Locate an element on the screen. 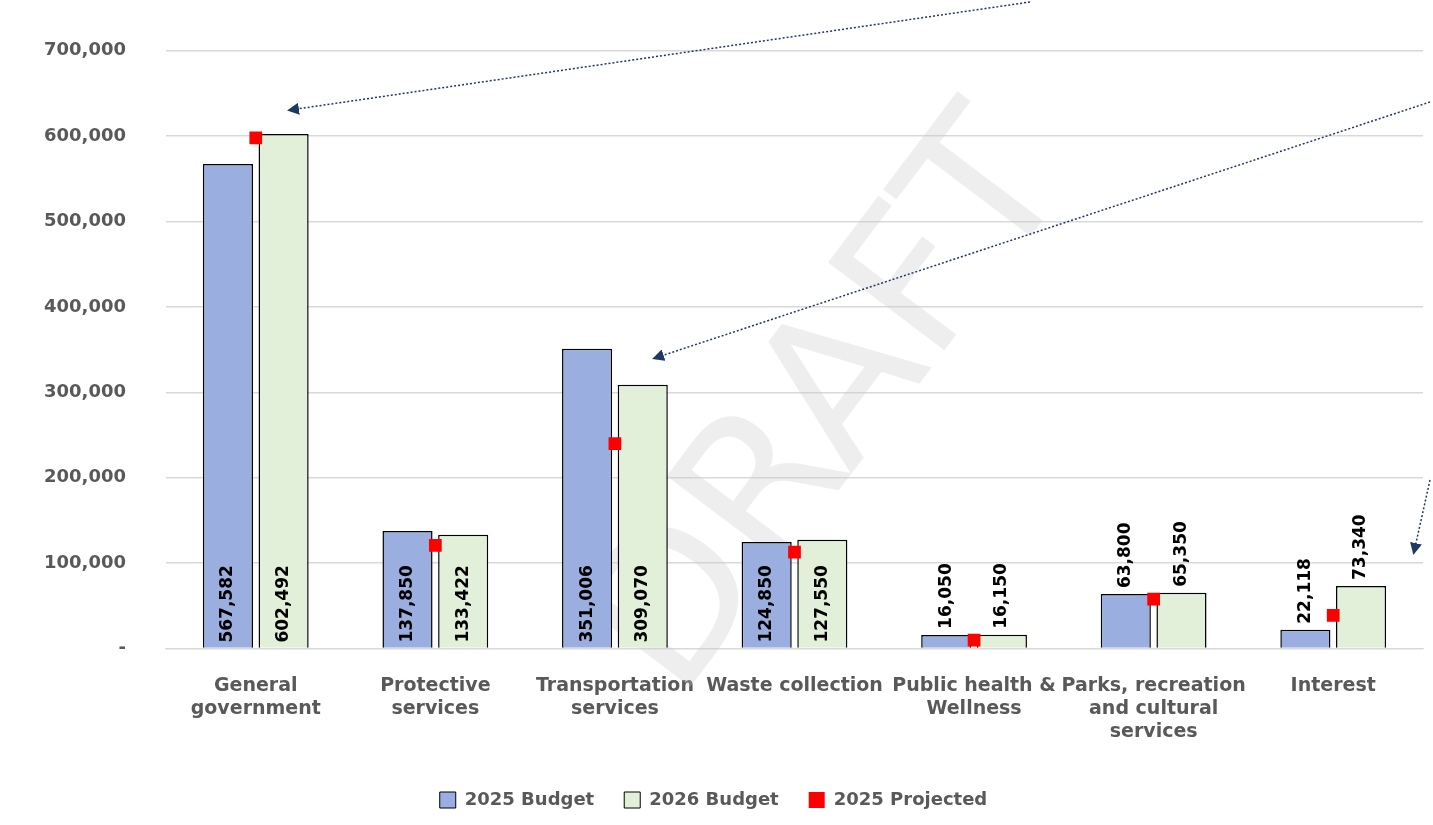 This screenshot has width=1433, height=825. data-label: 133,422 is located at coordinates (461, 604).